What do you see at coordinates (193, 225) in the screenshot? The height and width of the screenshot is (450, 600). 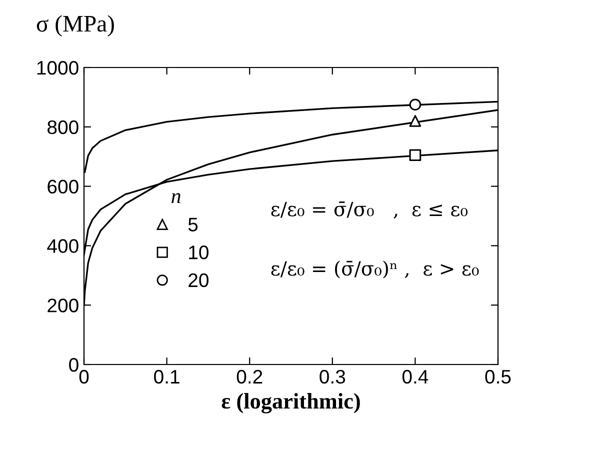 I see `legend-label: 5` at bounding box center [193, 225].